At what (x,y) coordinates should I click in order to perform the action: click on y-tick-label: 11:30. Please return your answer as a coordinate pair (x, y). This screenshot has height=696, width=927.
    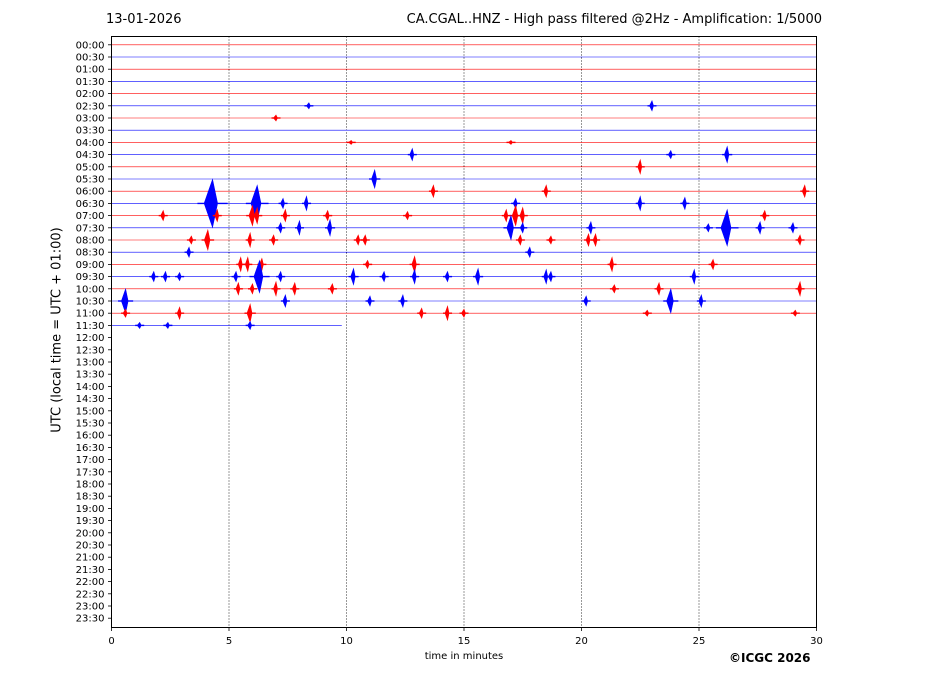
    Looking at the image, I should click on (90, 326).